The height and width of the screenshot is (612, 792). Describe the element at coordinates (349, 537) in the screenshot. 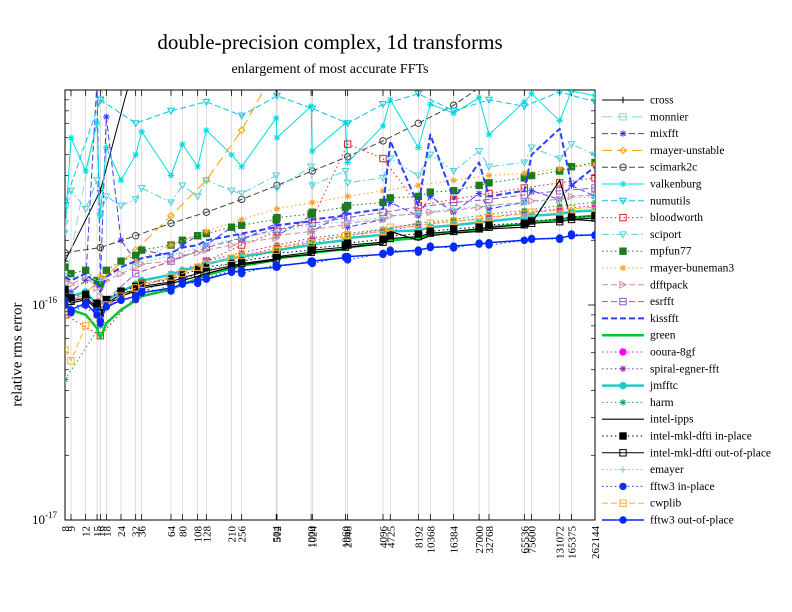

I see `x-tick-label: 2048` at that location.